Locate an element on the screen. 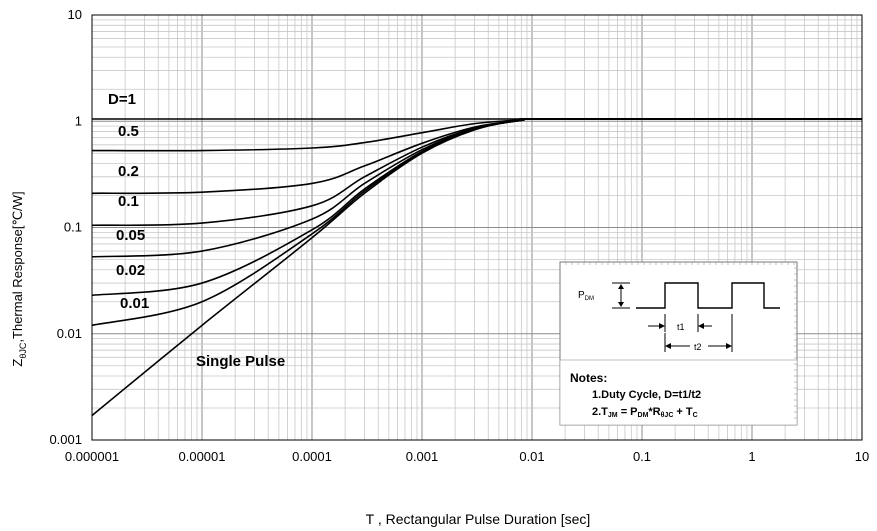 The height and width of the screenshot is (531, 877). note-duty-cycle: 1.Duty Cycle, D=t1/t2 is located at coordinates (646, 395).